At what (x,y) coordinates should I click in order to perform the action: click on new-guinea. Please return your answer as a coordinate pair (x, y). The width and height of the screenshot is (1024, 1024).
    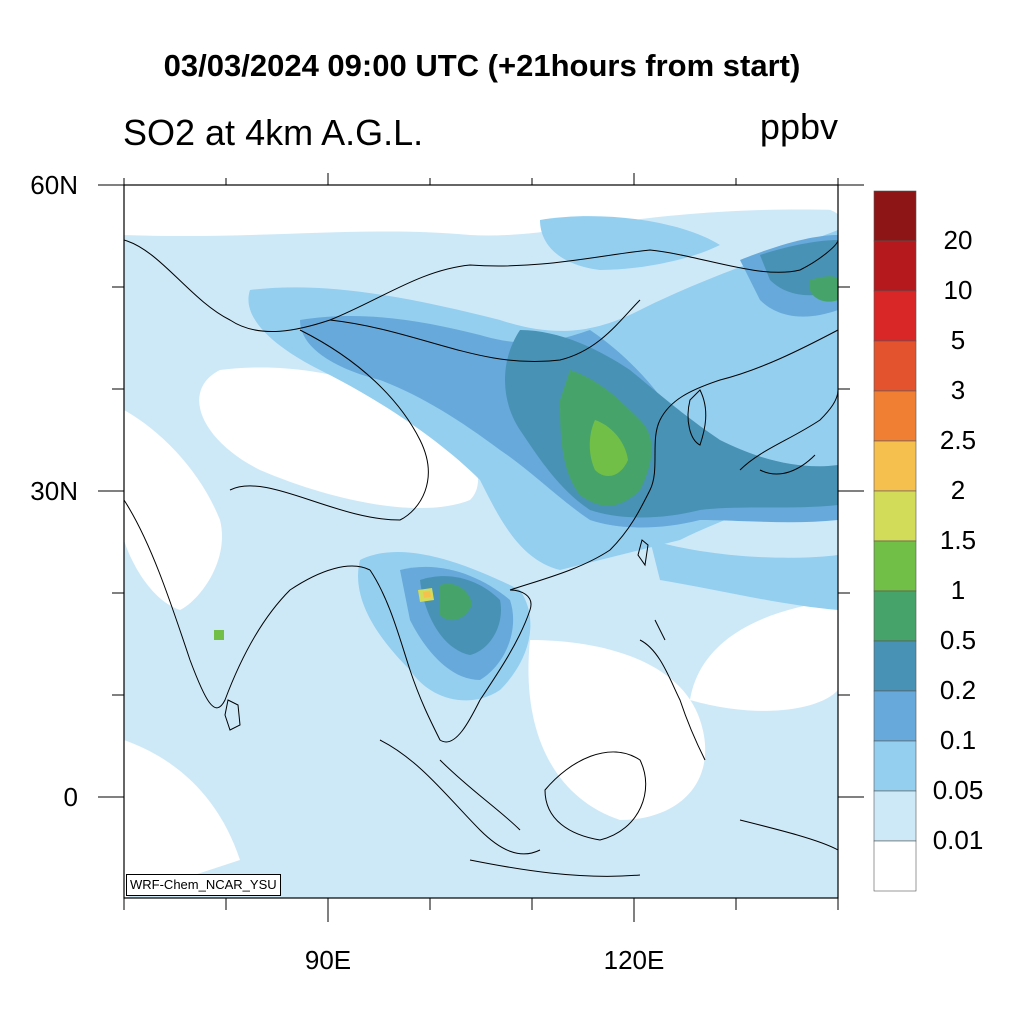
    Looking at the image, I should click on (788, 835).